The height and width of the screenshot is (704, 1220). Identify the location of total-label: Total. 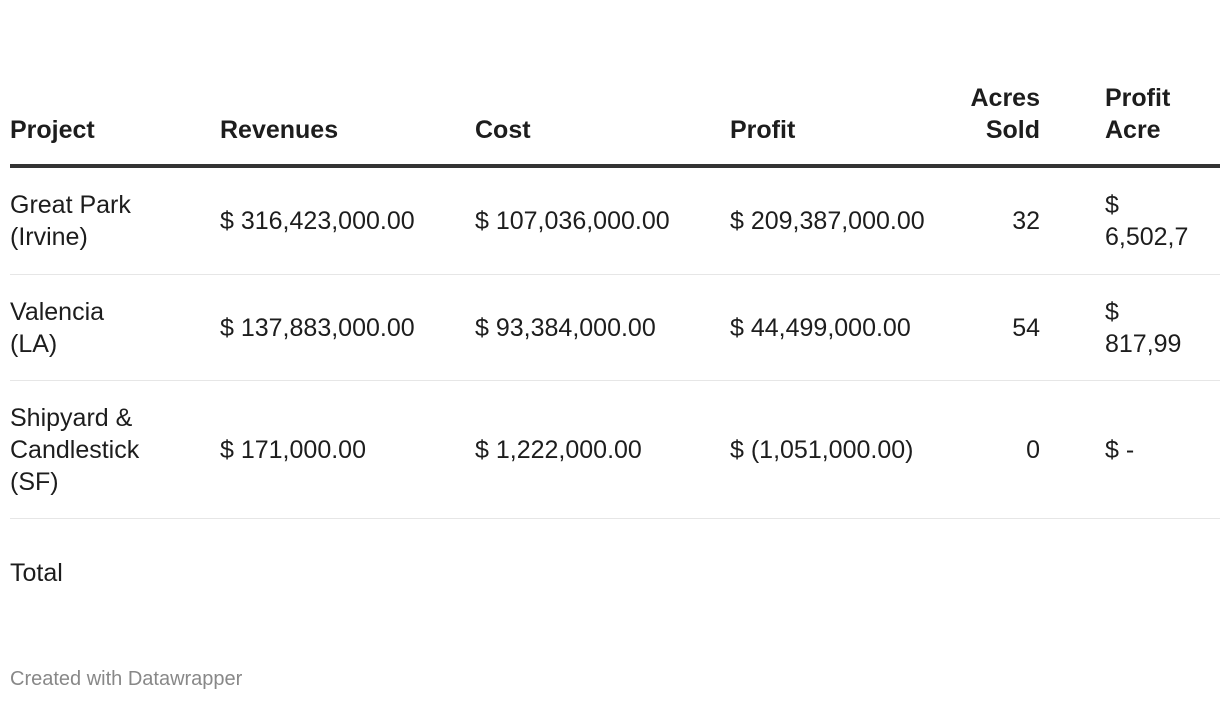
(36, 573).